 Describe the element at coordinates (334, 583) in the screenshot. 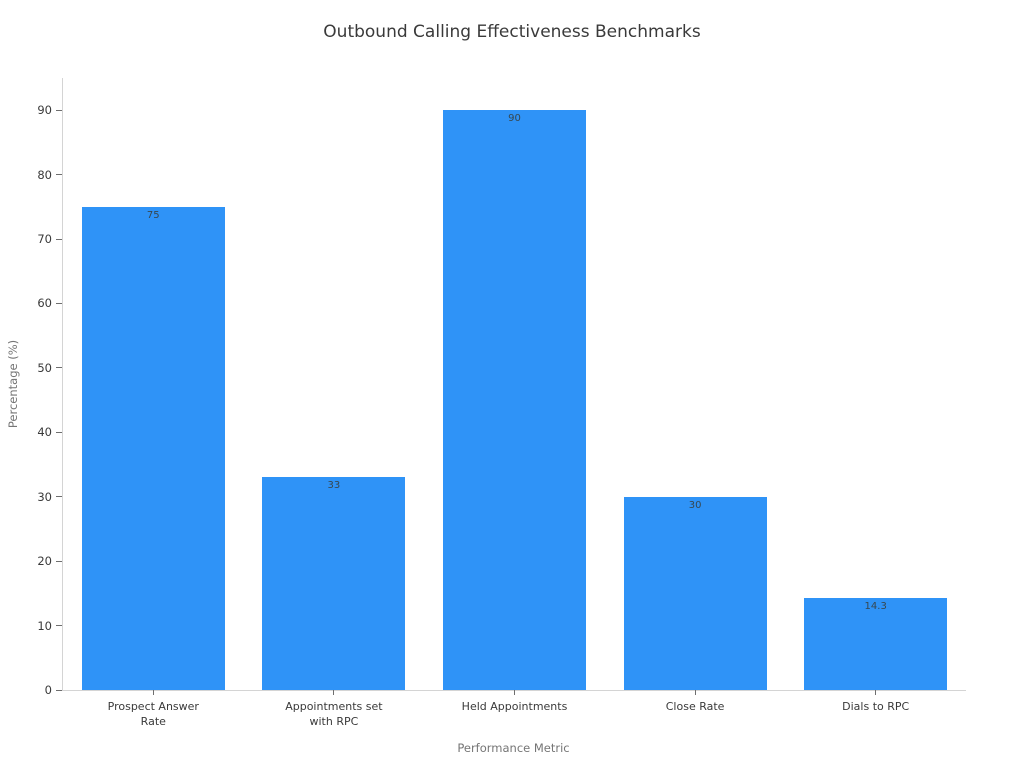

I see `bar: 33` at that location.